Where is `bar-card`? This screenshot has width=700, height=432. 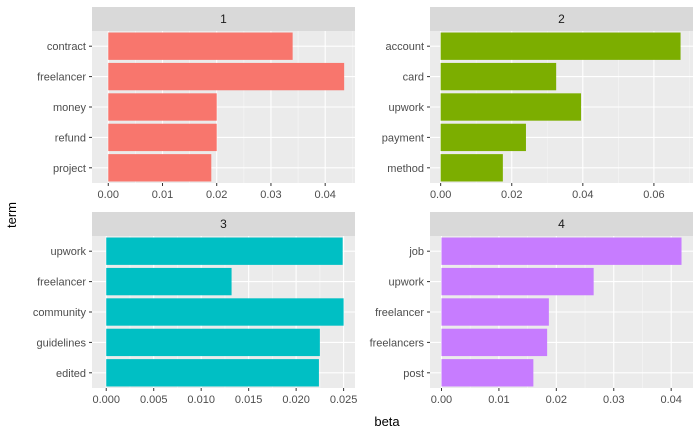
bar-card is located at coordinates (498, 76).